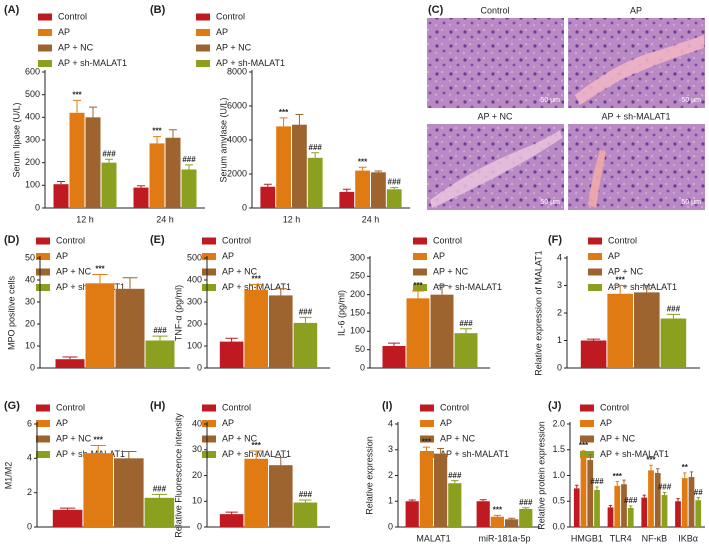  What do you see at coordinates (555, 240) in the screenshot?
I see `panel-label: (F)` at bounding box center [555, 240].